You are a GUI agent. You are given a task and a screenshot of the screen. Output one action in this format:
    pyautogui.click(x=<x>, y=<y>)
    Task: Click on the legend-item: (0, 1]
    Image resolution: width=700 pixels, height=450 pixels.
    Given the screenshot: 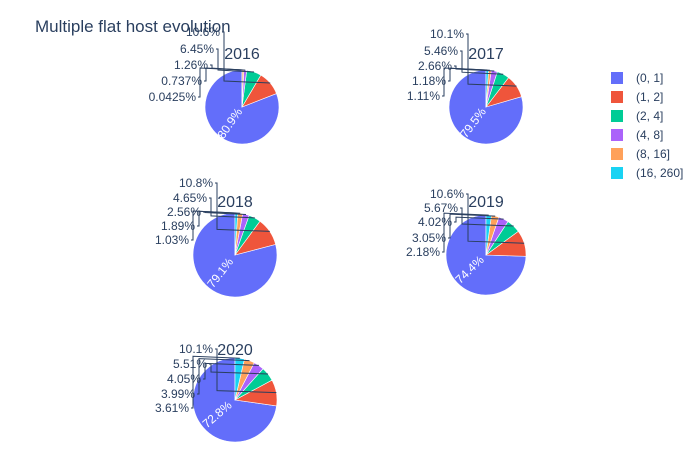 What is the action you would take?
    pyautogui.click(x=637, y=78)
    